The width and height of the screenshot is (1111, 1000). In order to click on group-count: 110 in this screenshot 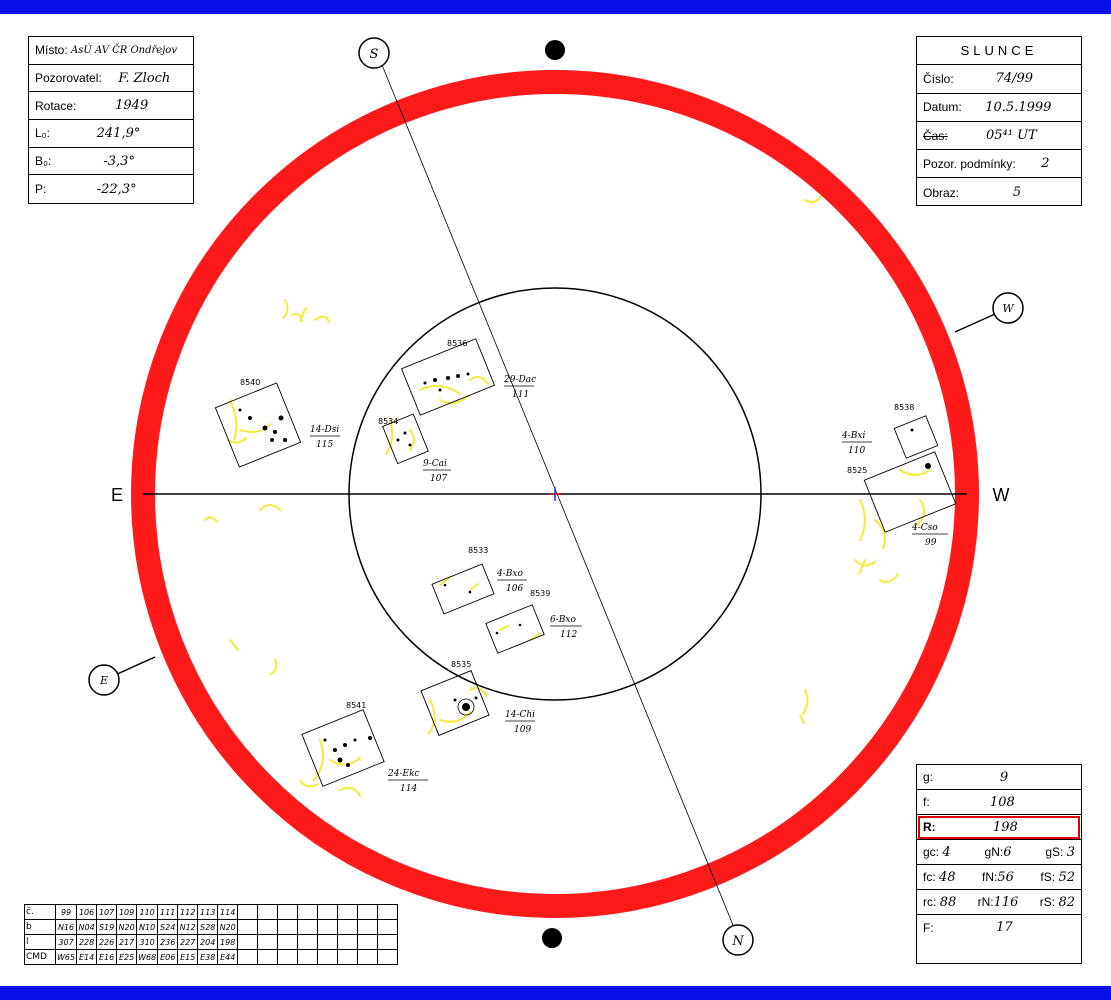, I will do `click(856, 451)`.